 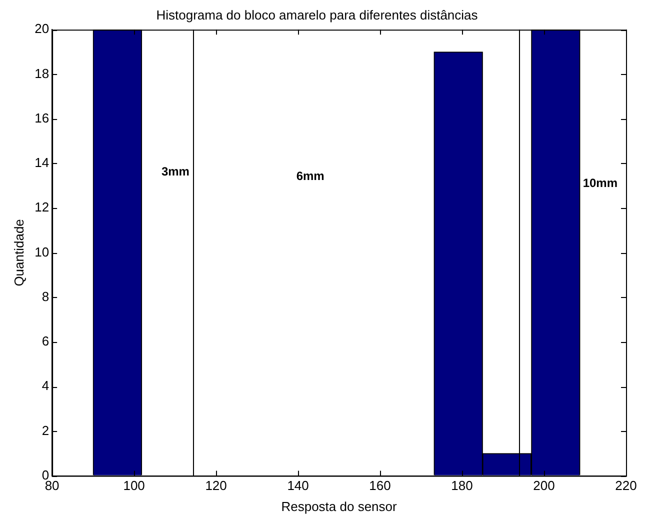 What do you see at coordinates (46, 386) in the screenshot?
I see `y-tick-label: 4` at bounding box center [46, 386].